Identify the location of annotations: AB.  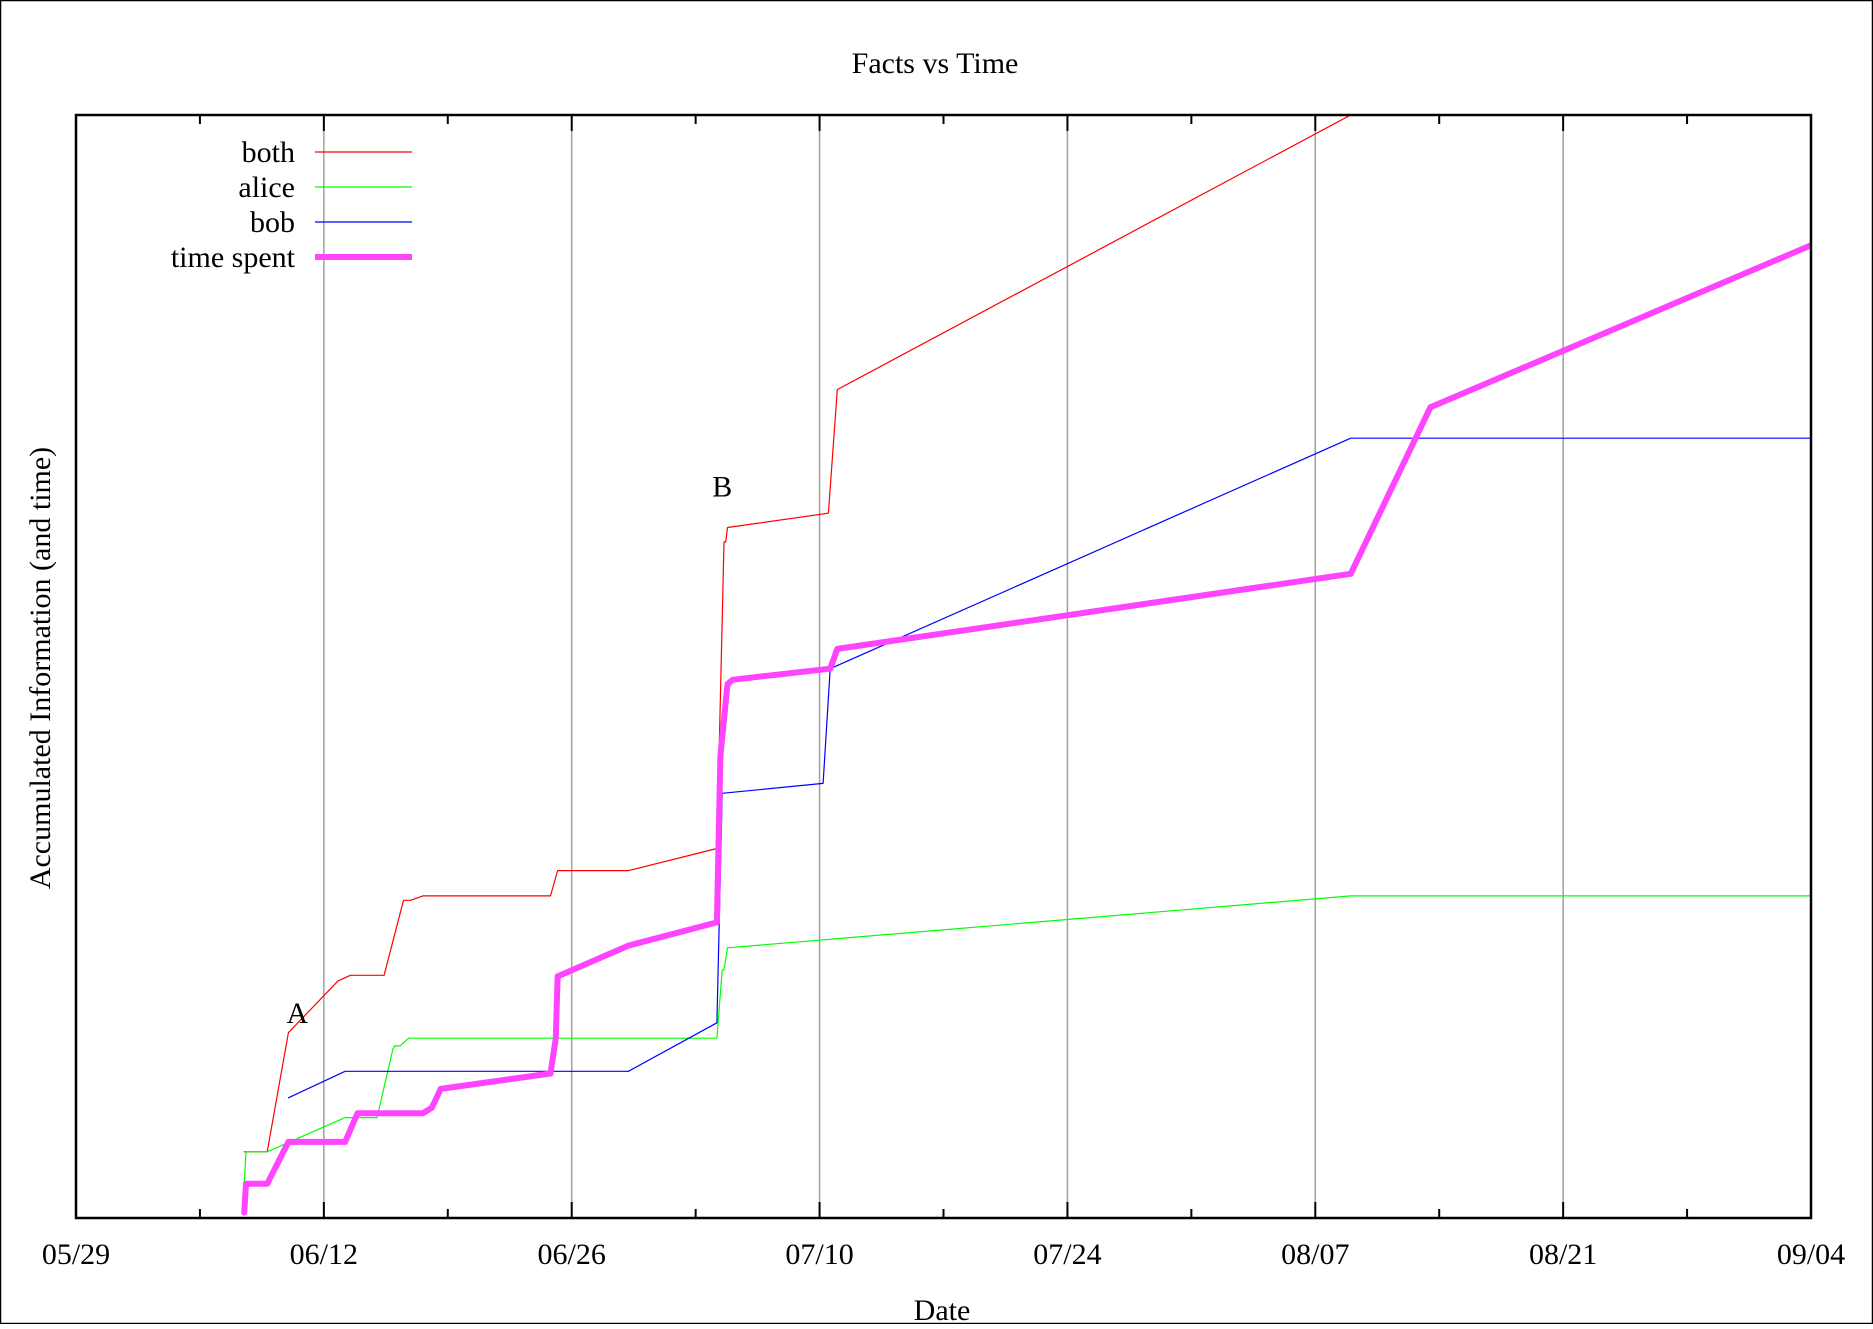
(509, 750).